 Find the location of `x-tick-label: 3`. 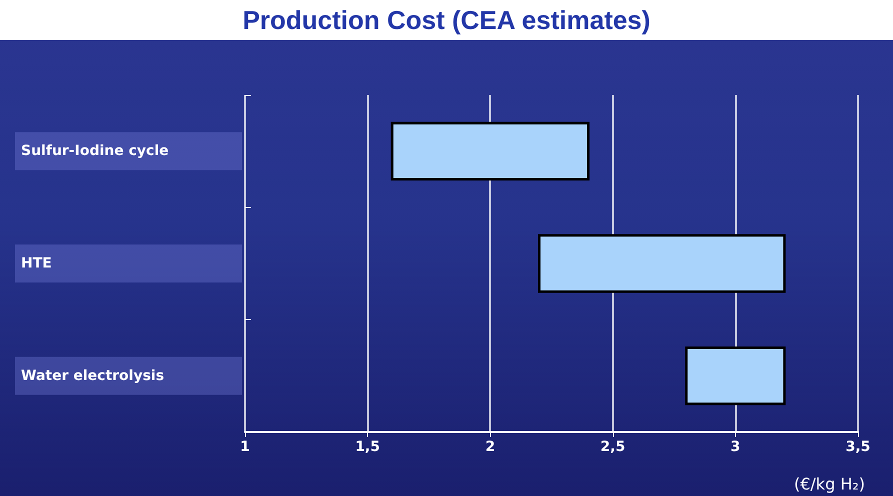

x-tick-label: 3 is located at coordinates (735, 447).